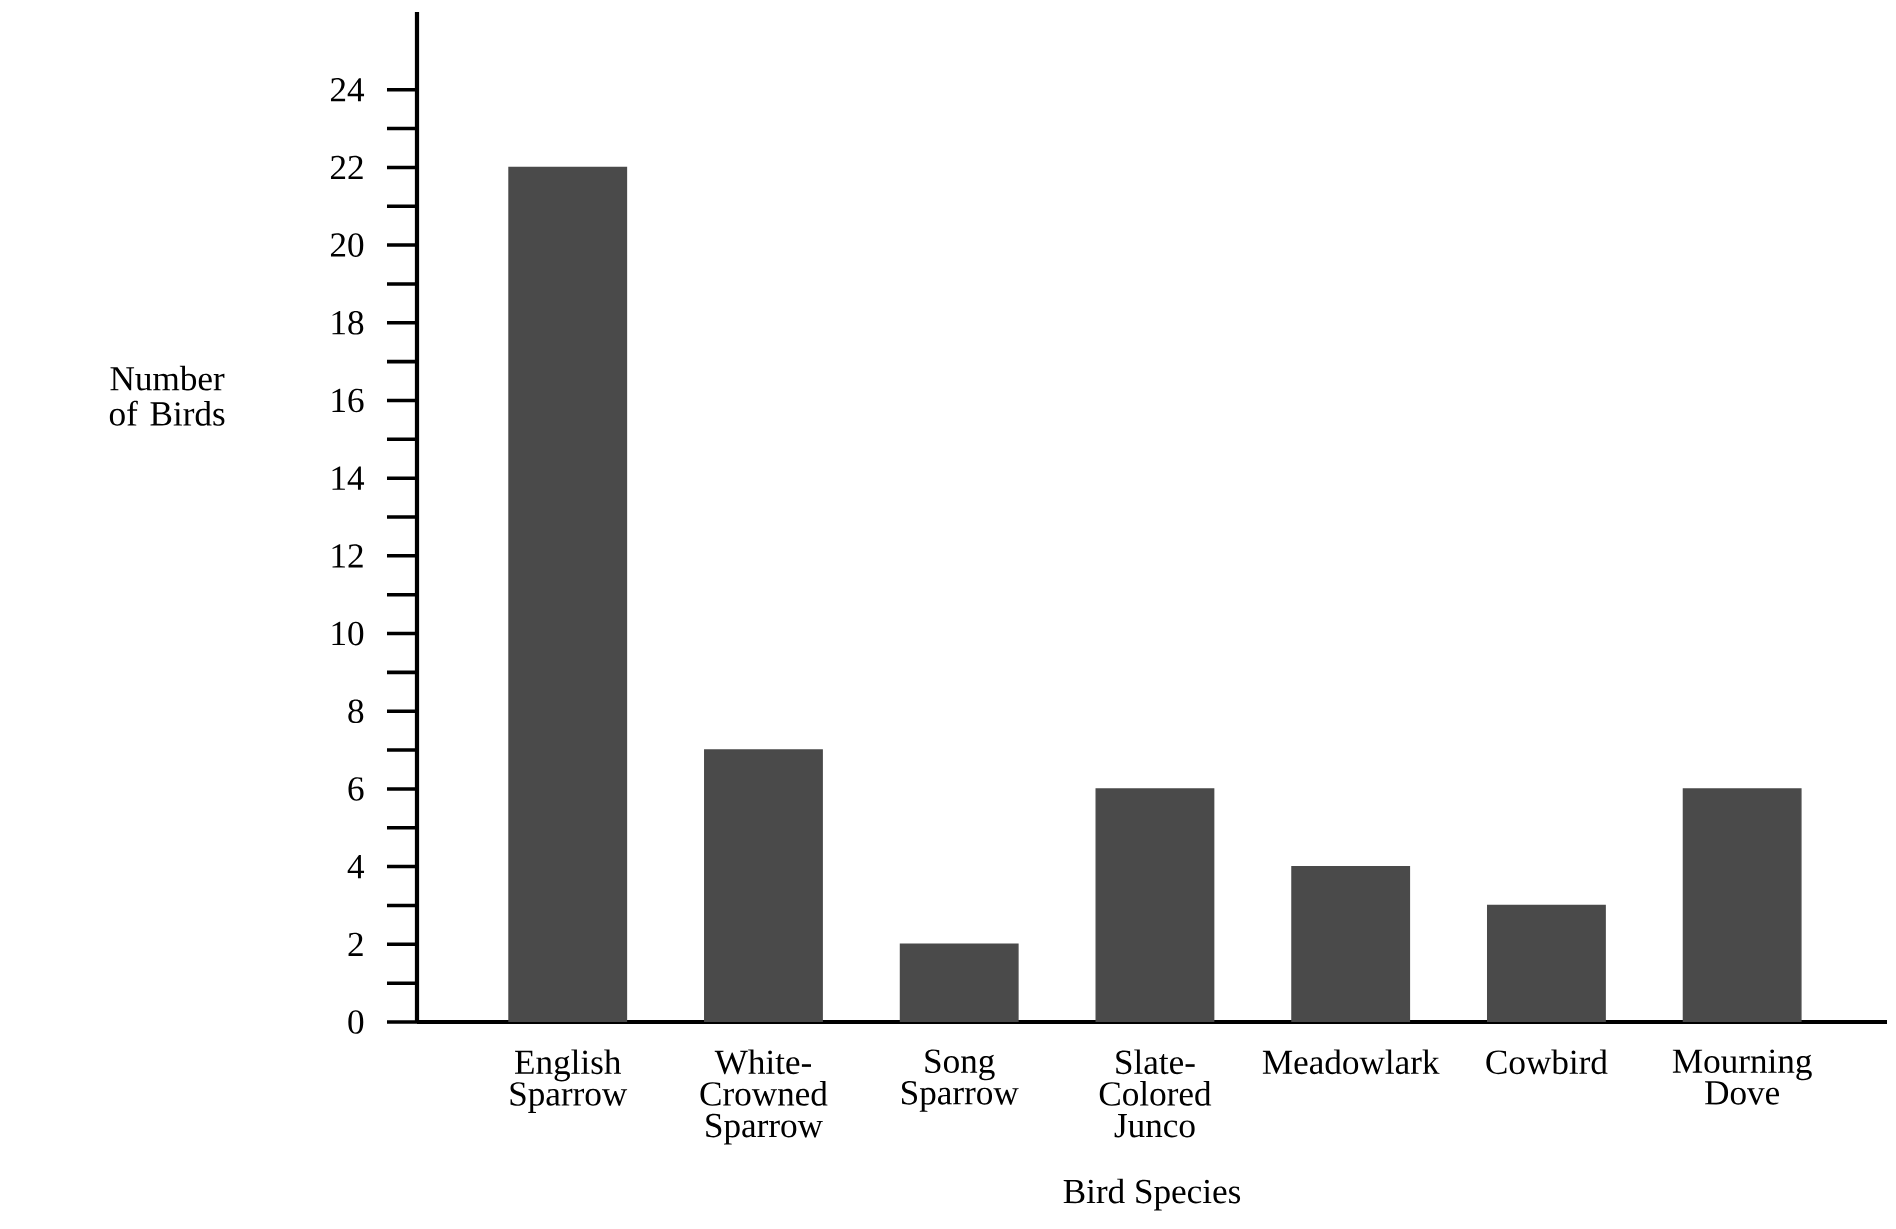 The image size is (1896, 1229). I want to click on y-tick-label: 18, so click(348, 322).